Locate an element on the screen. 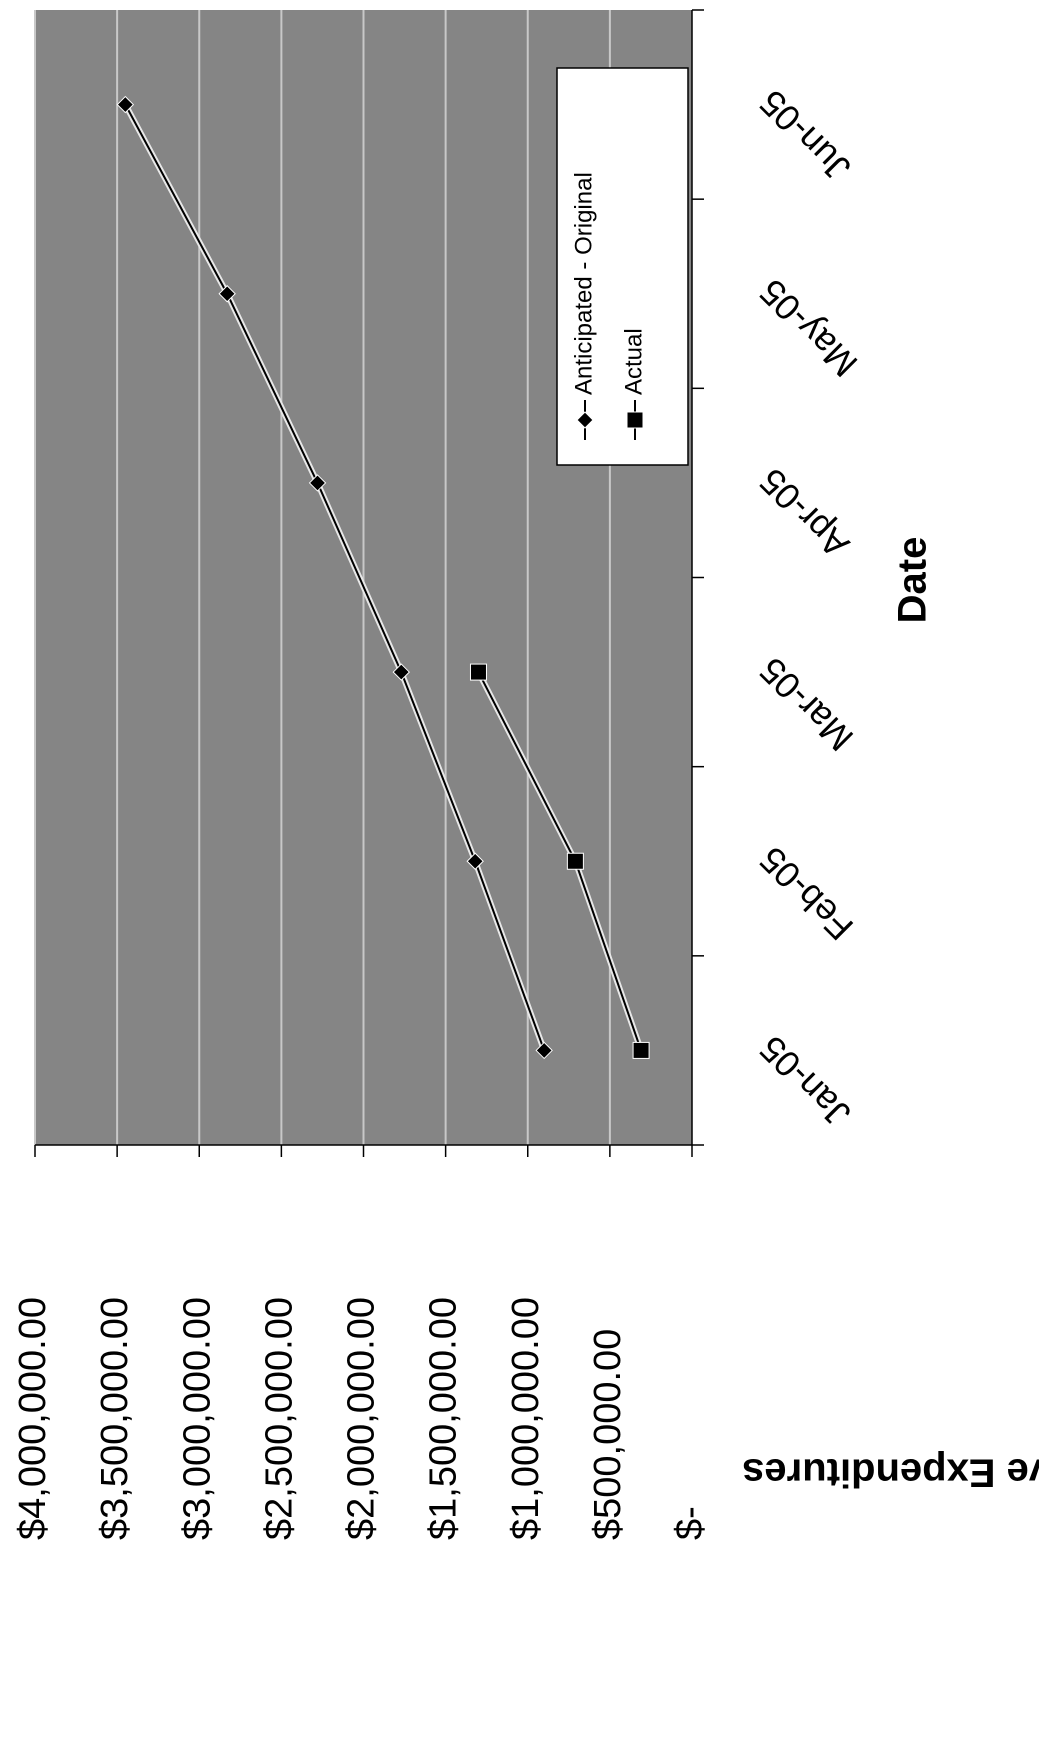 This screenshot has width=1039, height=1742. y-tick-label: $500,000.00 is located at coordinates (608, 1434).